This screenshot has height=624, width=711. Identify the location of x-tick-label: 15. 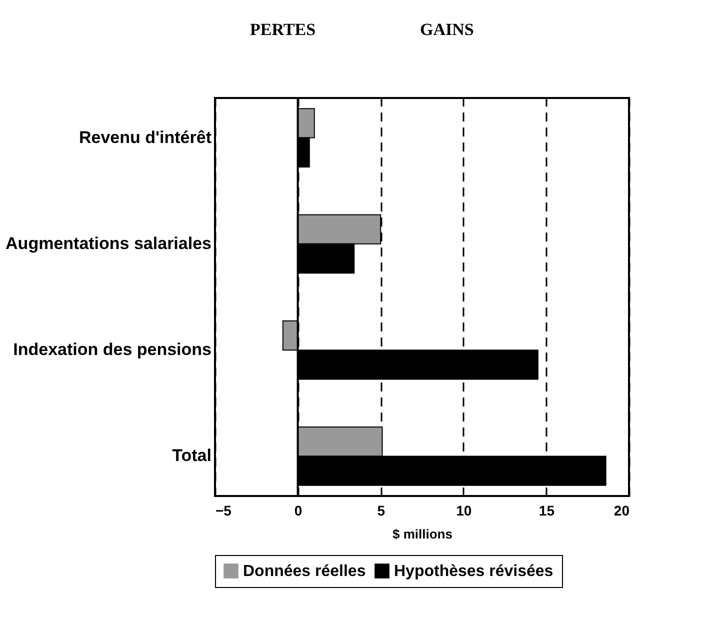
(546, 510).